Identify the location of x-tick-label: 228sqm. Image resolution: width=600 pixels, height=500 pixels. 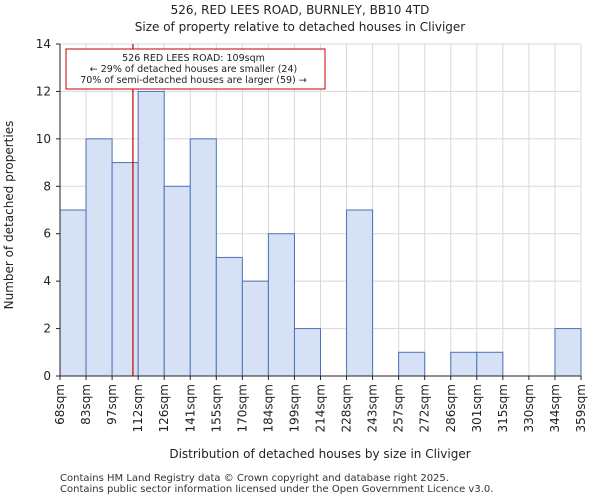
(347, 408).